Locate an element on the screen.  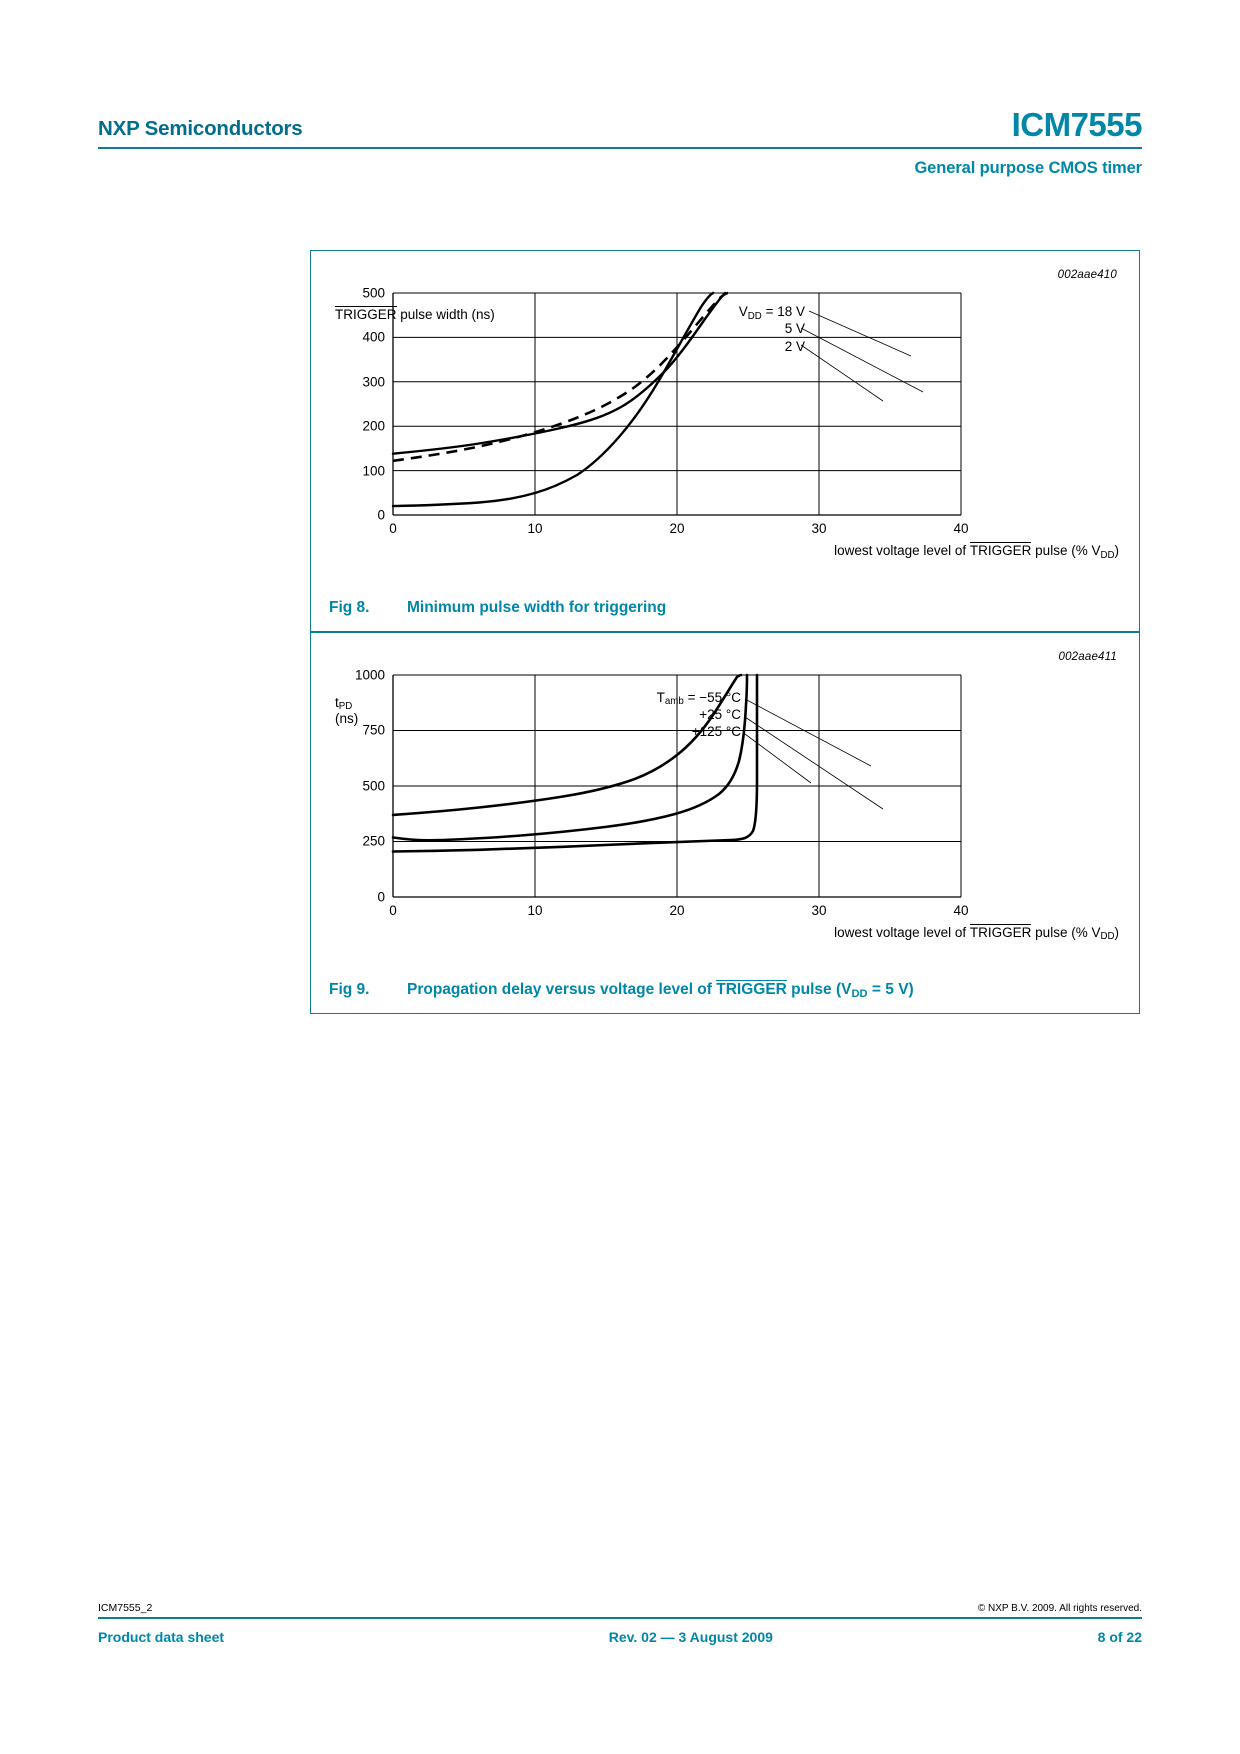
figure-8-number: Fig 8. is located at coordinates (349, 607).